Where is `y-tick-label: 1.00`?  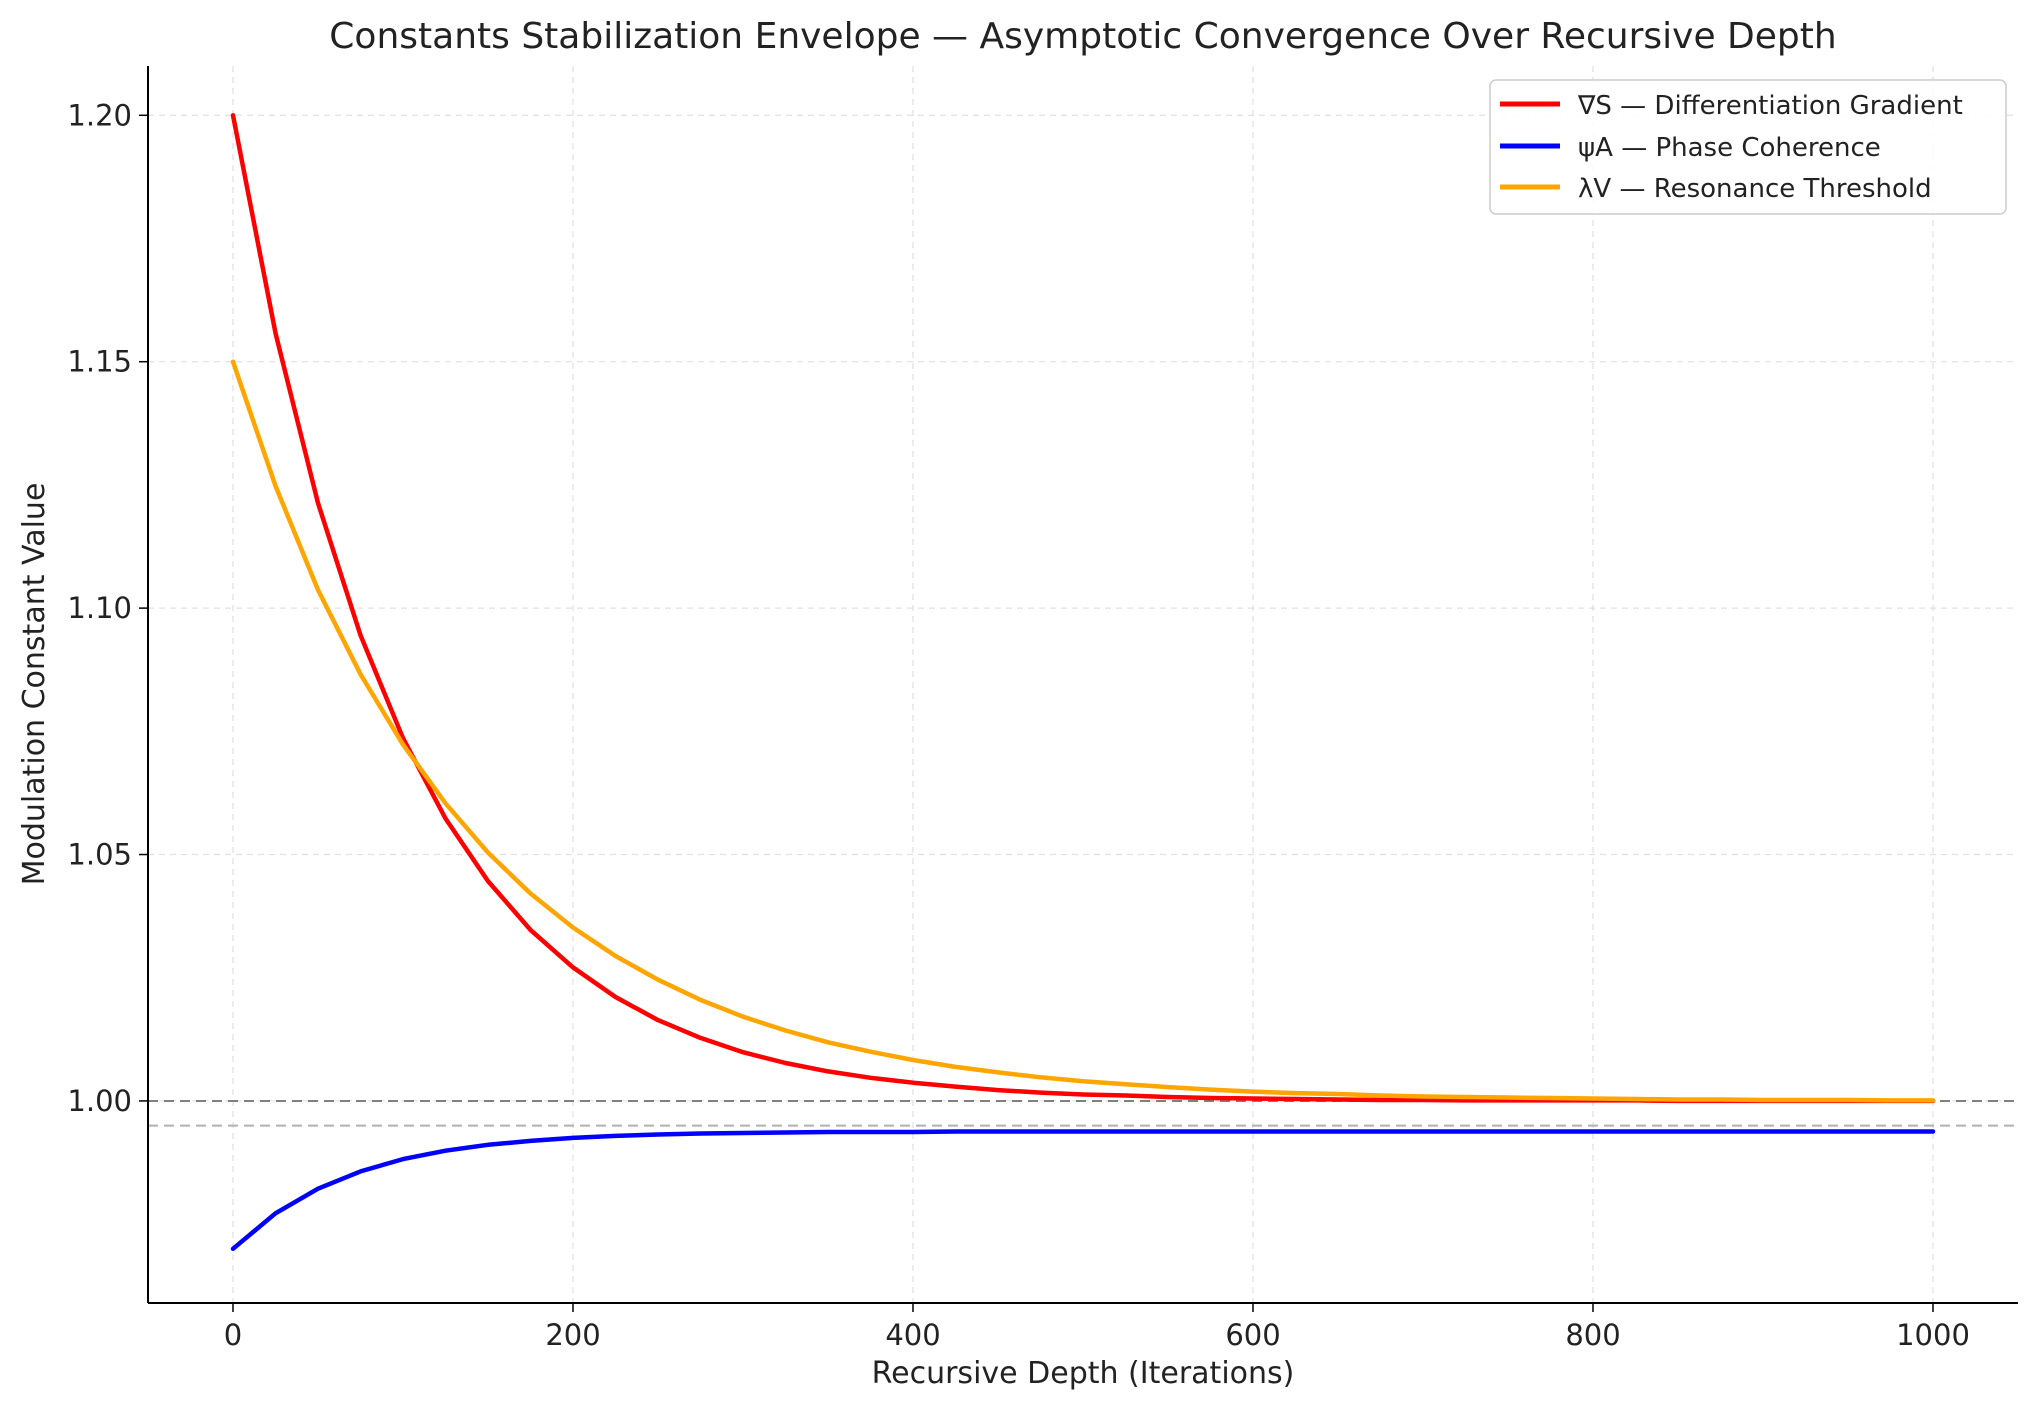 y-tick-label: 1.00 is located at coordinates (99, 1101).